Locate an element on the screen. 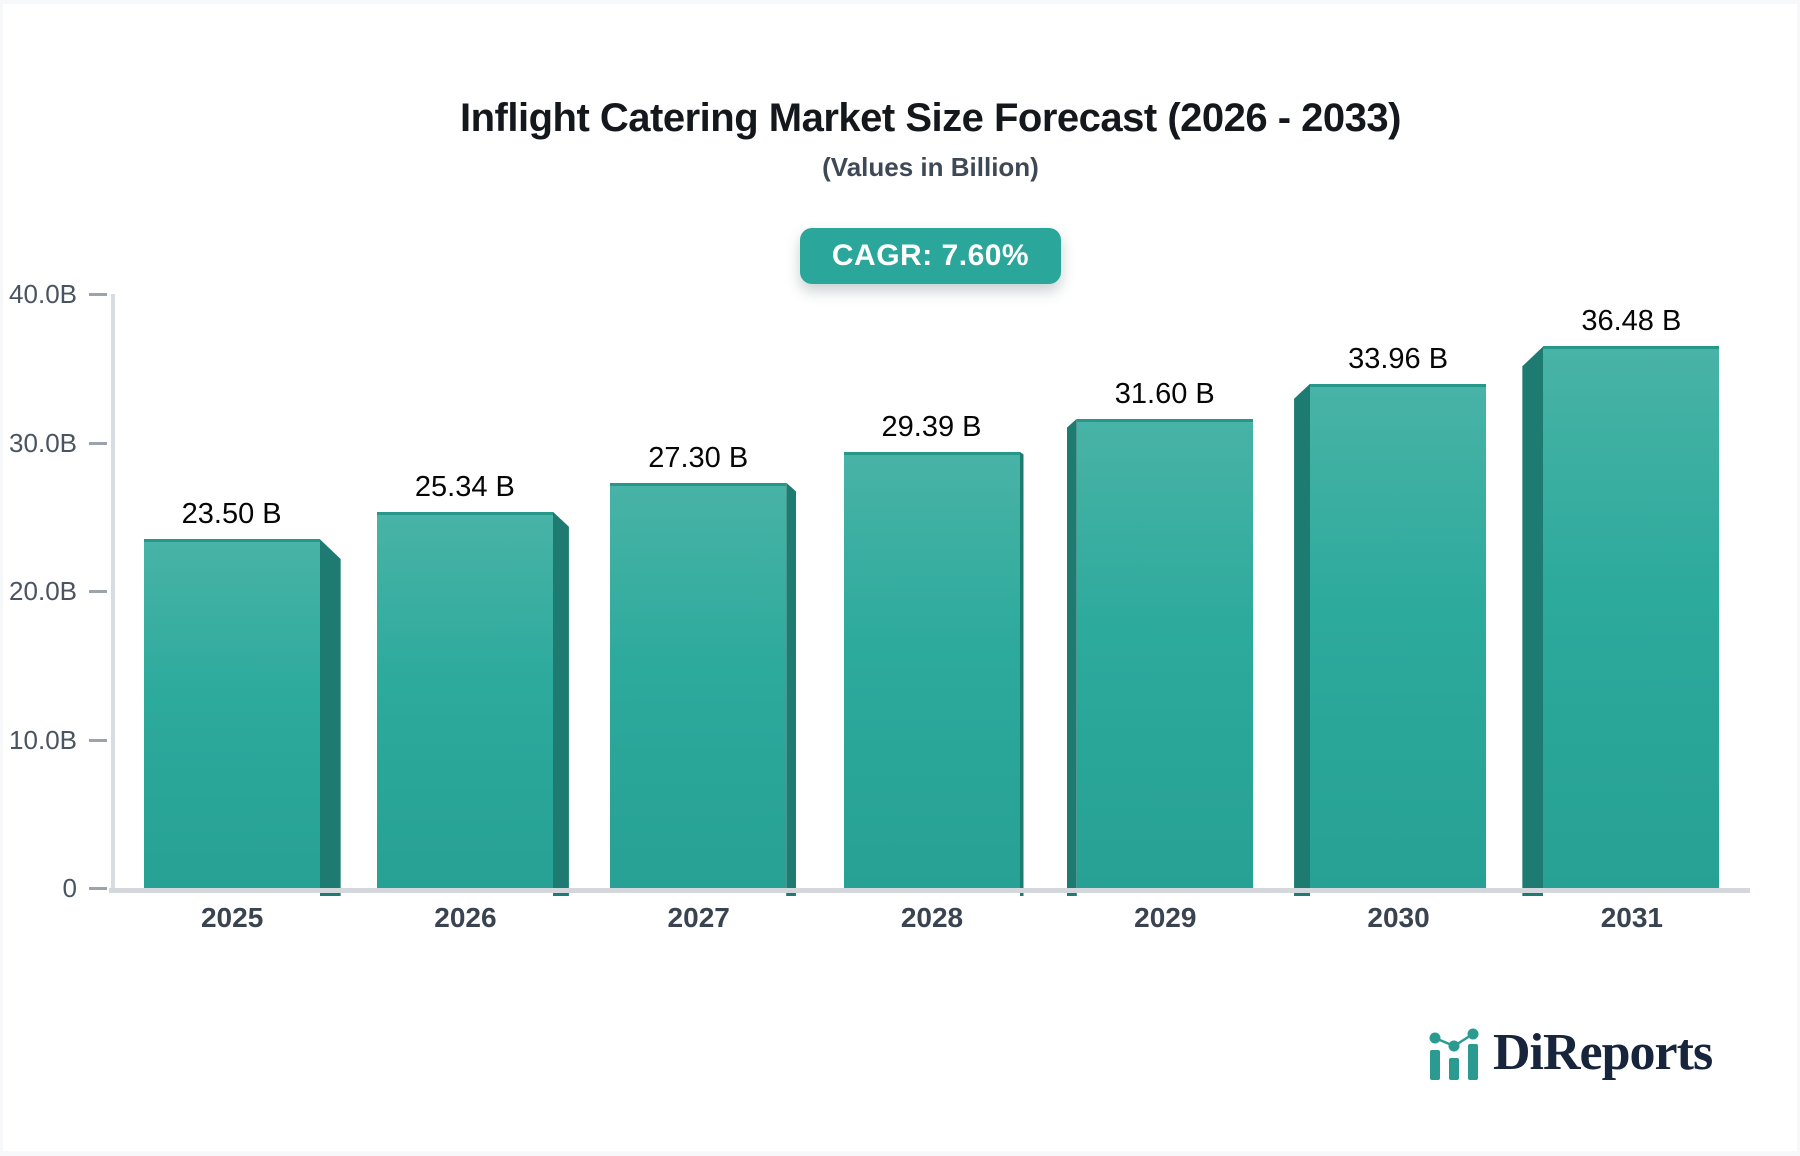 The image size is (1800, 1156). y-tick-label: 20.0B is located at coordinates (43, 591).